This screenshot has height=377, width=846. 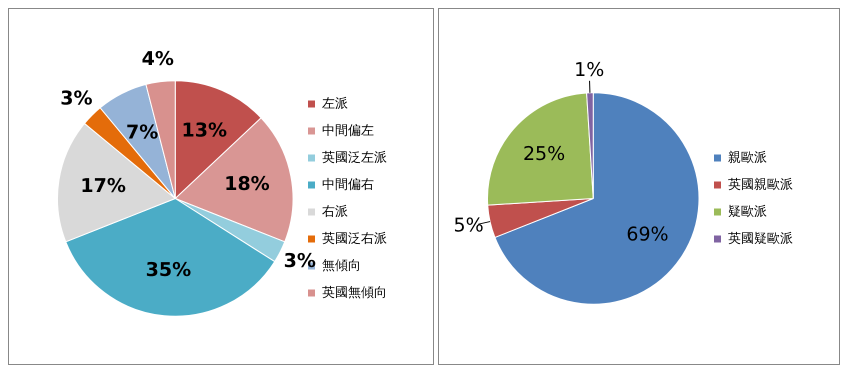 What do you see at coordinates (760, 238) in the screenshot?
I see `legend-label: 英國疑歐派` at bounding box center [760, 238].